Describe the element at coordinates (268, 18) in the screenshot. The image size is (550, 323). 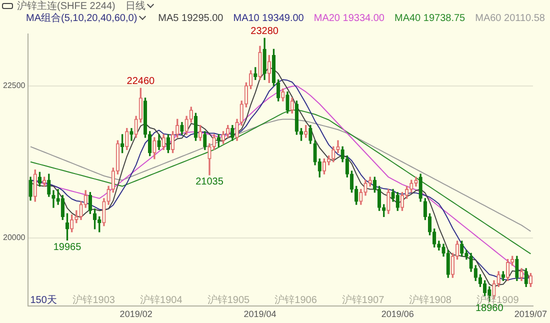
I see `text: MA10 19349.00` at that location.